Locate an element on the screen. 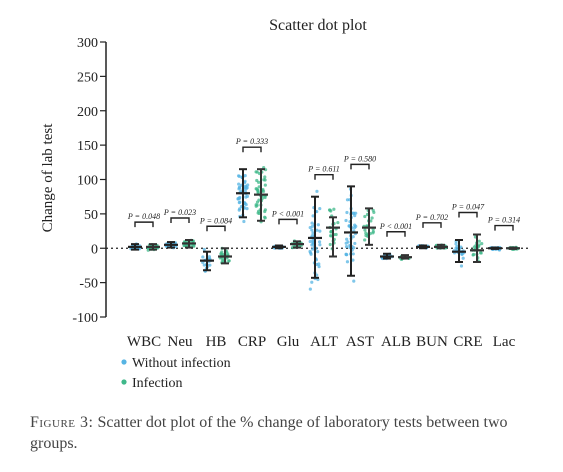  y-tick-label: -100 is located at coordinates (85, 318).